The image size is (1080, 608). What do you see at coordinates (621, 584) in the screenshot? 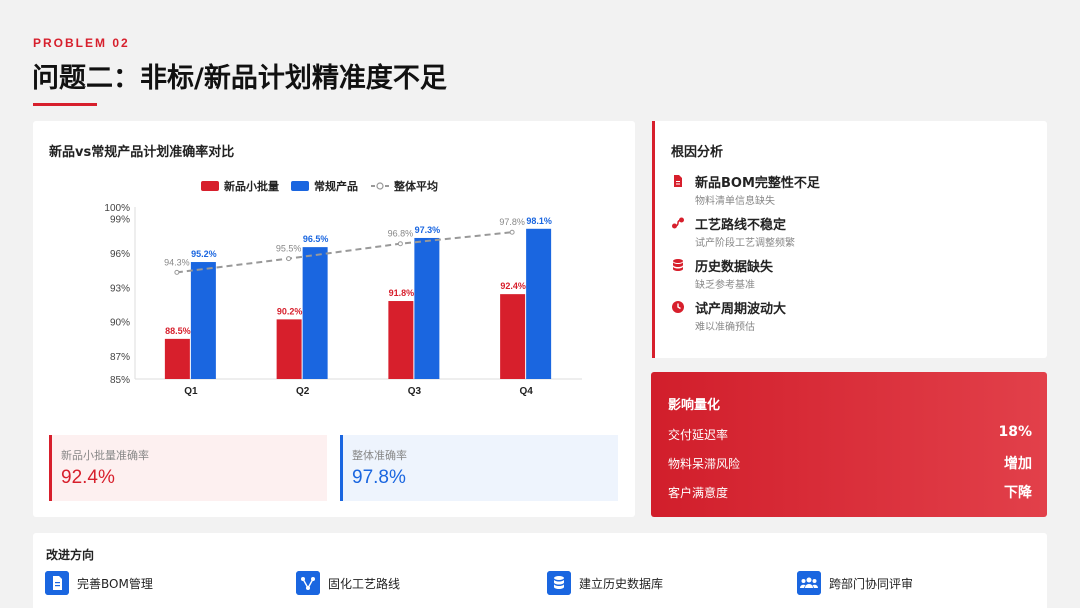
I see `improvement-label: 建立历史数据库` at bounding box center [621, 584].